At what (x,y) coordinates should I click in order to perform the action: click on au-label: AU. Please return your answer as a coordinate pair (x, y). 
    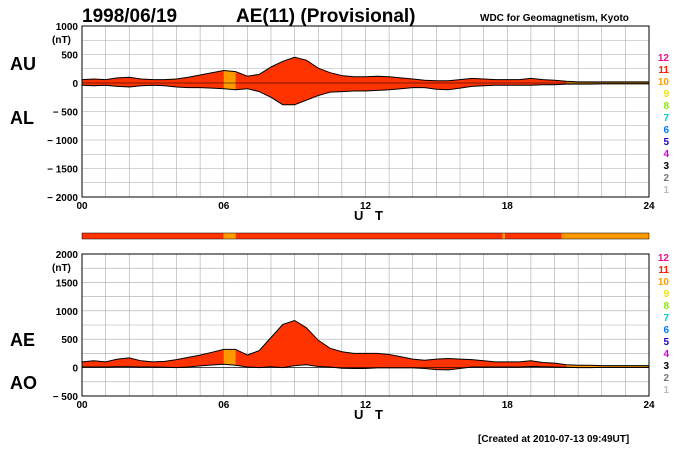
    Looking at the image, I should click on (23, 64).